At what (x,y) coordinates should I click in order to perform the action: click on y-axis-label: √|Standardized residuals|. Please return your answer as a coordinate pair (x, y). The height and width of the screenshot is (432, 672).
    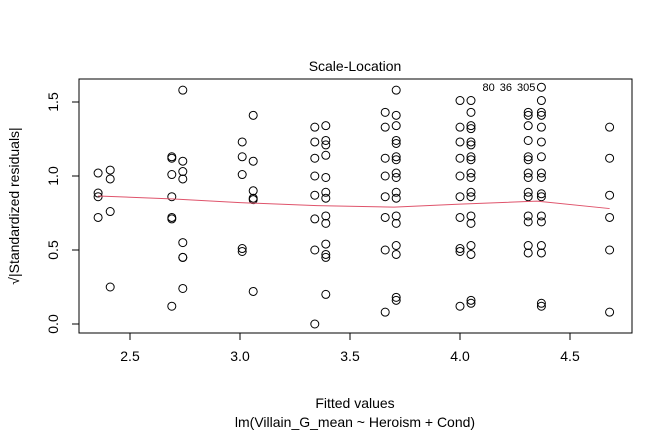
    Looking at the image, I should click on (14, 205).